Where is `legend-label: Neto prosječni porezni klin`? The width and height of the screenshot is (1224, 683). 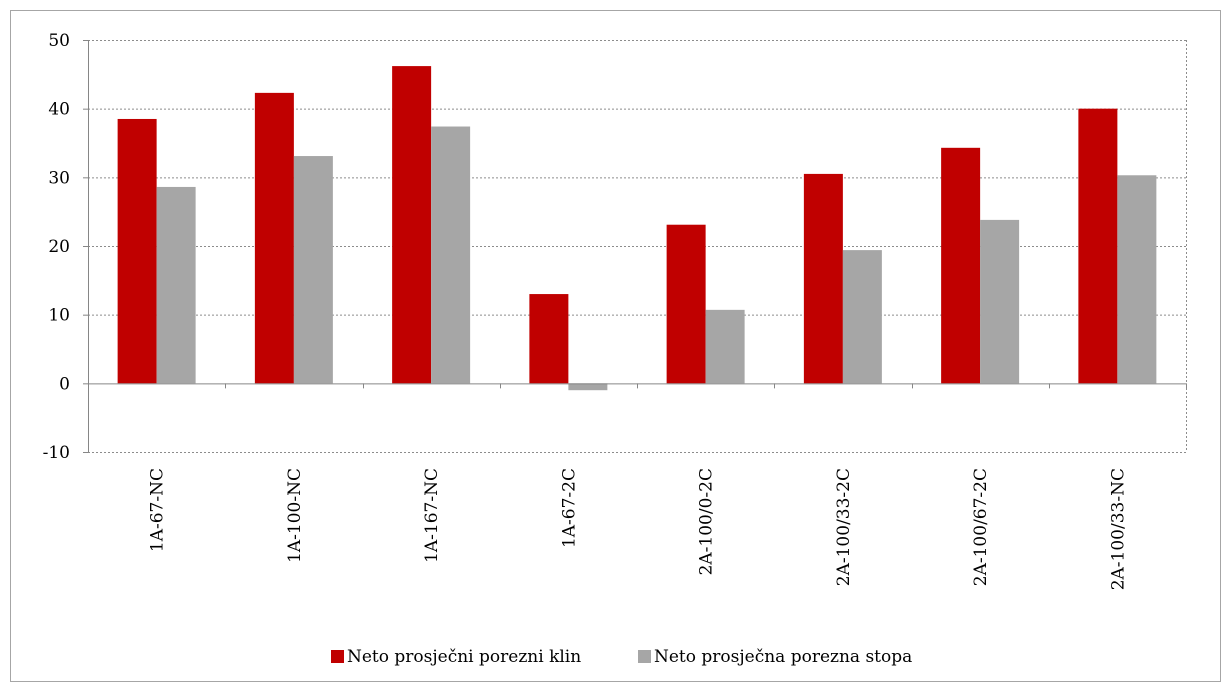 legend-label: Neto prosječni porezni klin is located at coordinates (464, 657).